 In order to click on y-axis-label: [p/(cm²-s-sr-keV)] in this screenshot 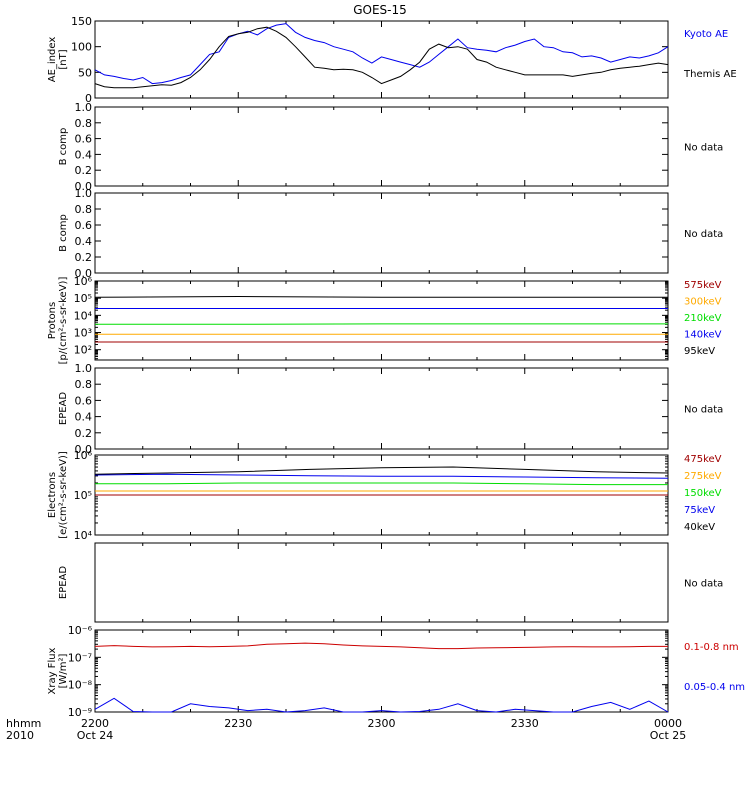, I will do `click(63, 321)`.